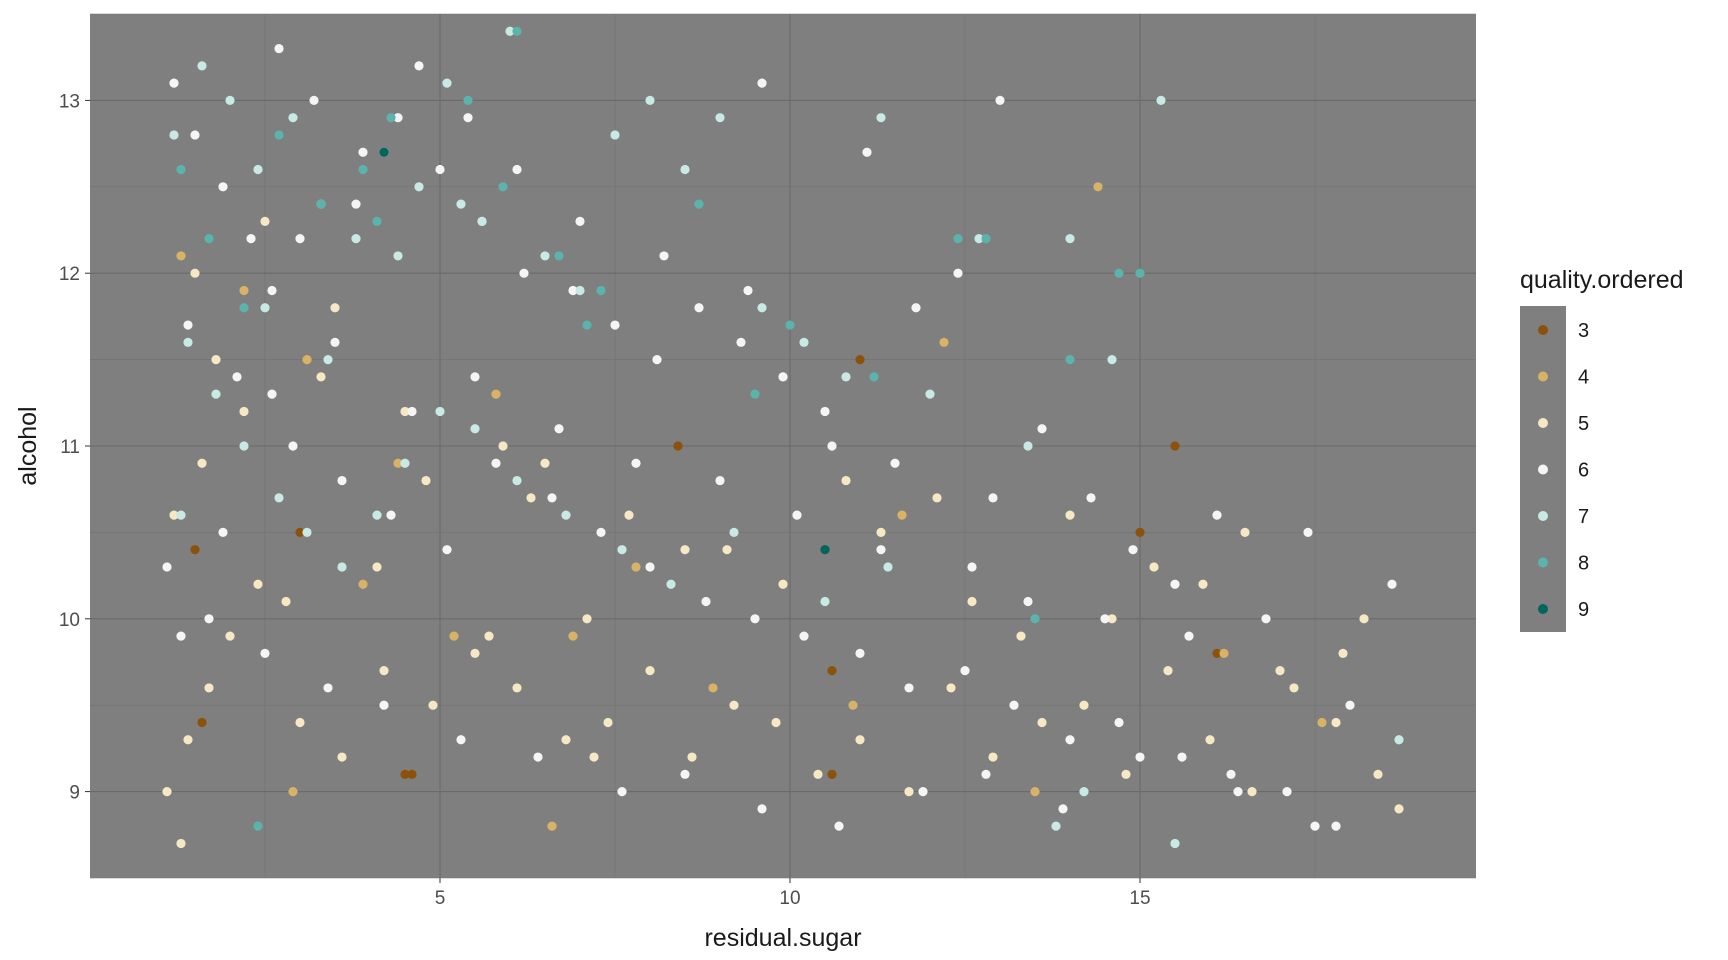 The height and width of the screenshot is (960, 1728). I want to click on legend-label-6: 6, so click(1583, 471).